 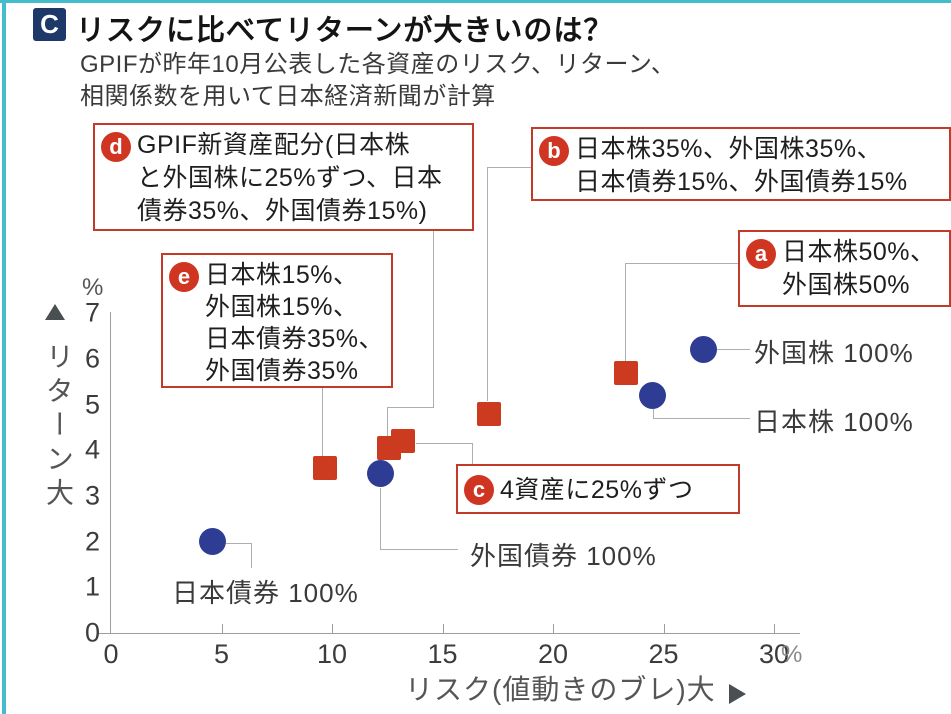 I want to click on annotation-badge-a: a, so click(x=761, y=254).